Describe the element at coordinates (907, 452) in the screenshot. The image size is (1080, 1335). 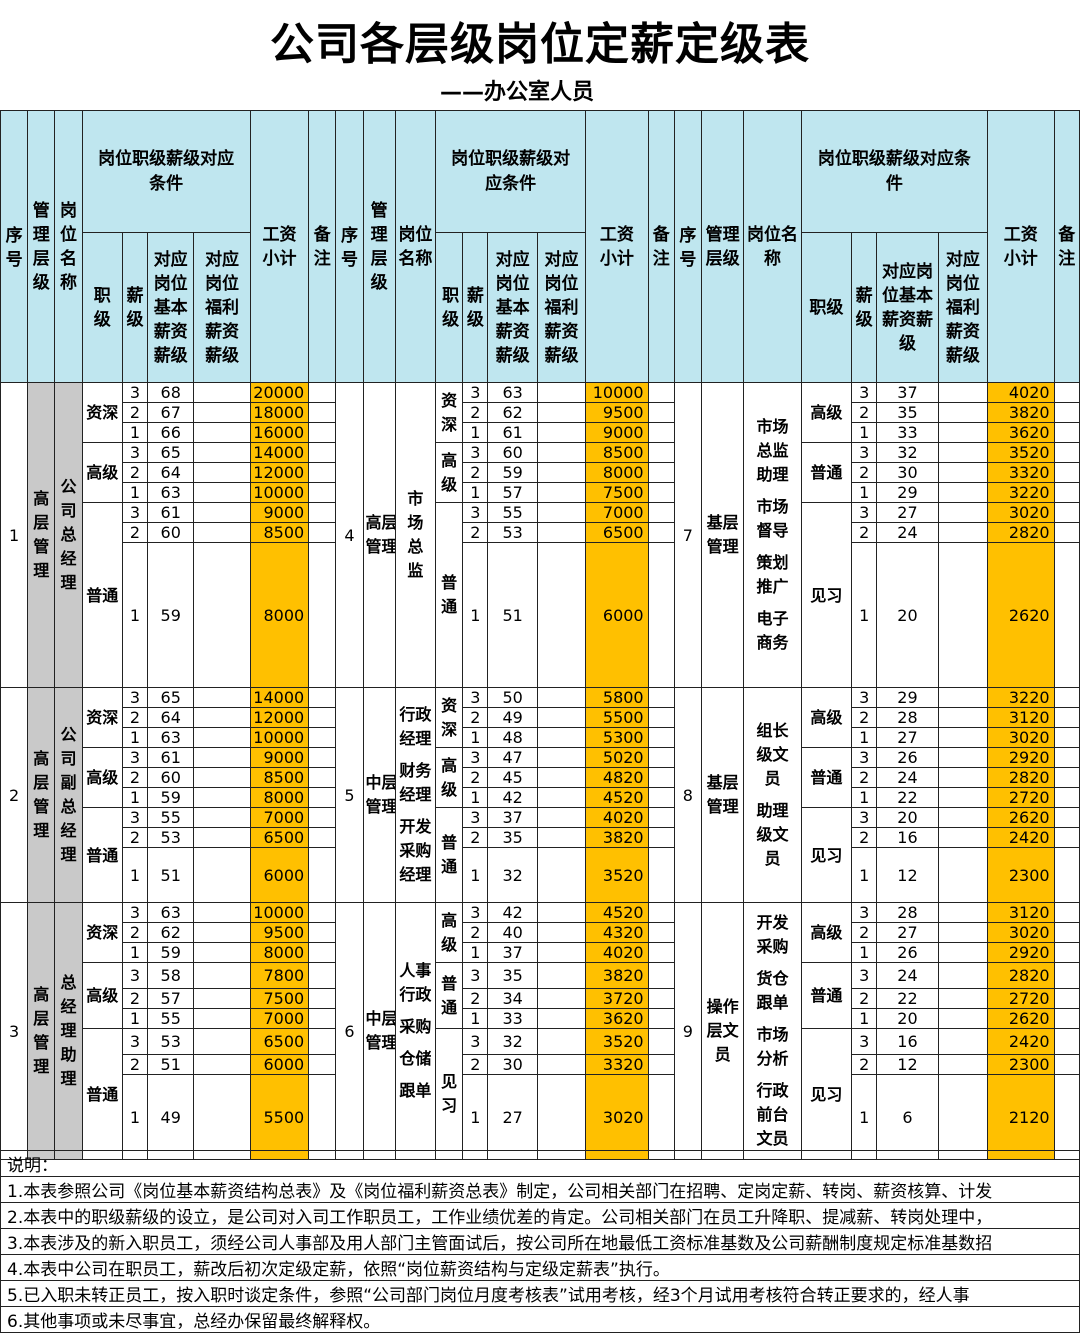
I see `base-grade-cell: 32` at that location.